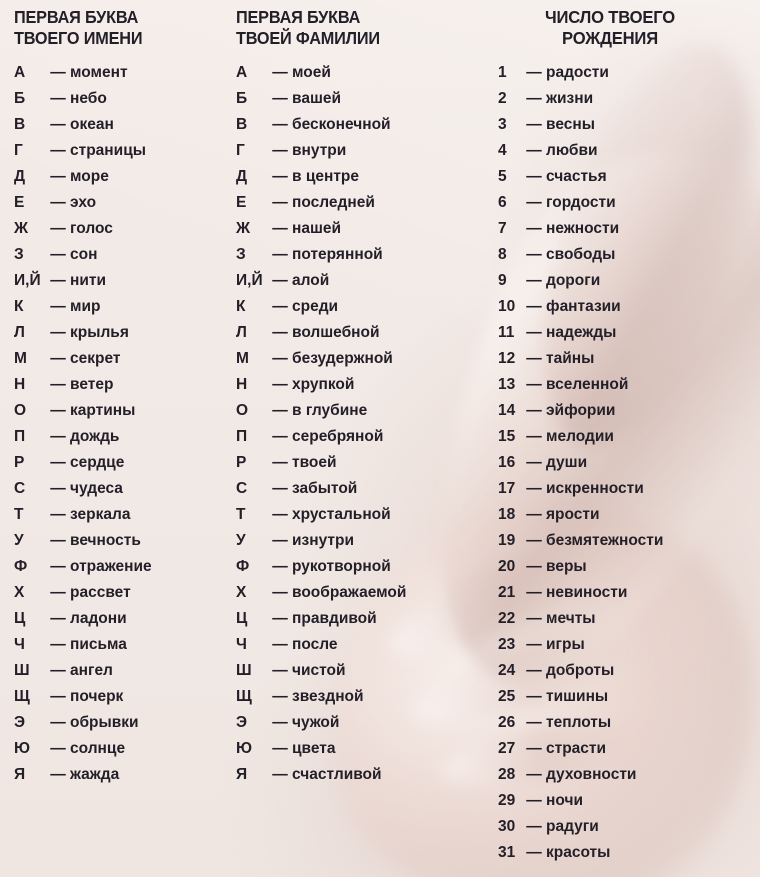 This screenshot has height=877, width=760. I want to click on table-row: Т — хрустальной, so click(367, 515).